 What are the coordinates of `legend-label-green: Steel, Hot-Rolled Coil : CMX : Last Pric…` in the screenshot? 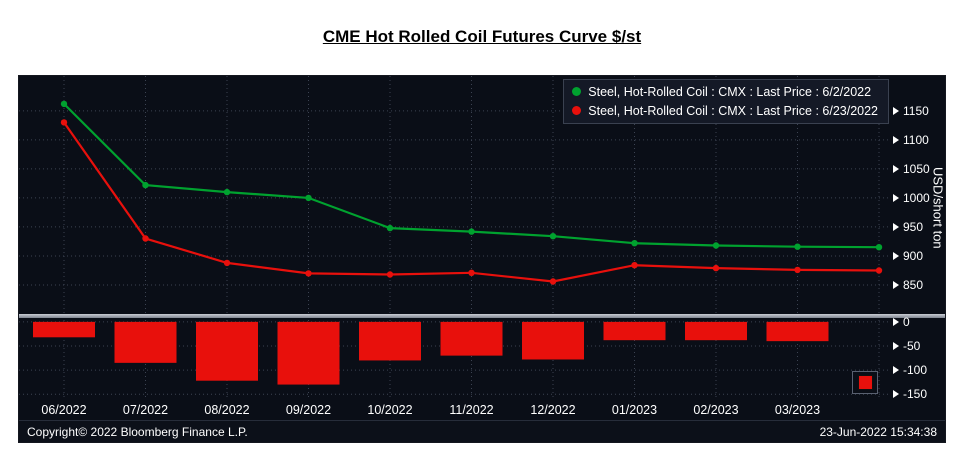 It's located at (730, 91).